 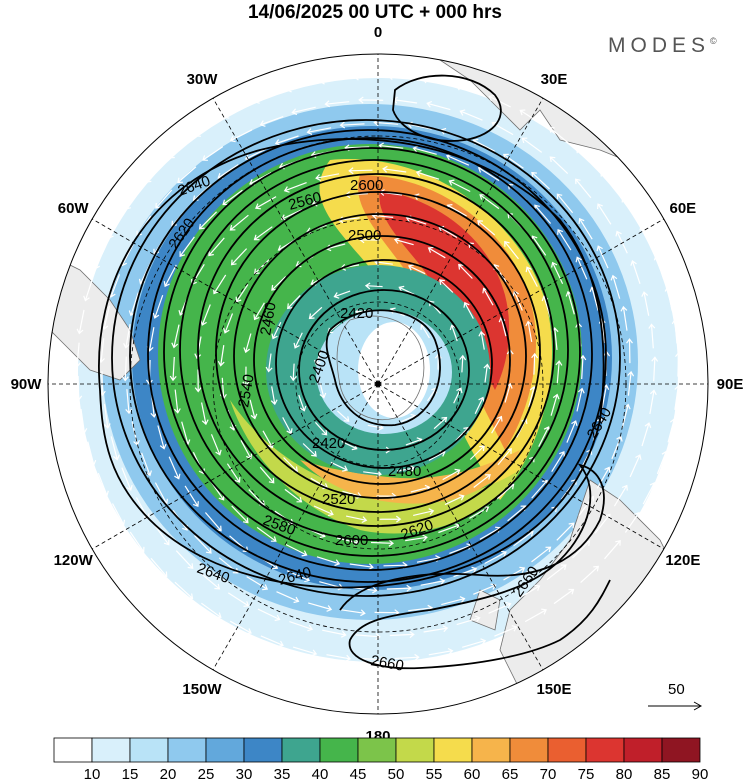 What do you see at coordinates (554, 79) in the screenshot?
I see `longitude-label: 30E` at bounding box center [554, 79].